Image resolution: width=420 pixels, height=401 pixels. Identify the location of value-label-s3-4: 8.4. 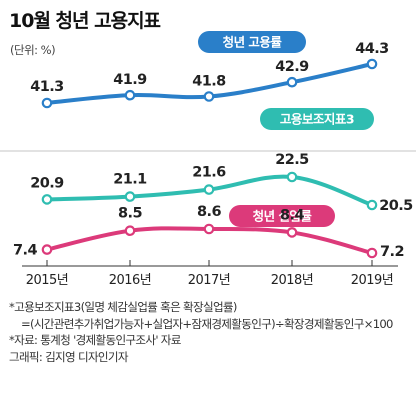
(292, 215).